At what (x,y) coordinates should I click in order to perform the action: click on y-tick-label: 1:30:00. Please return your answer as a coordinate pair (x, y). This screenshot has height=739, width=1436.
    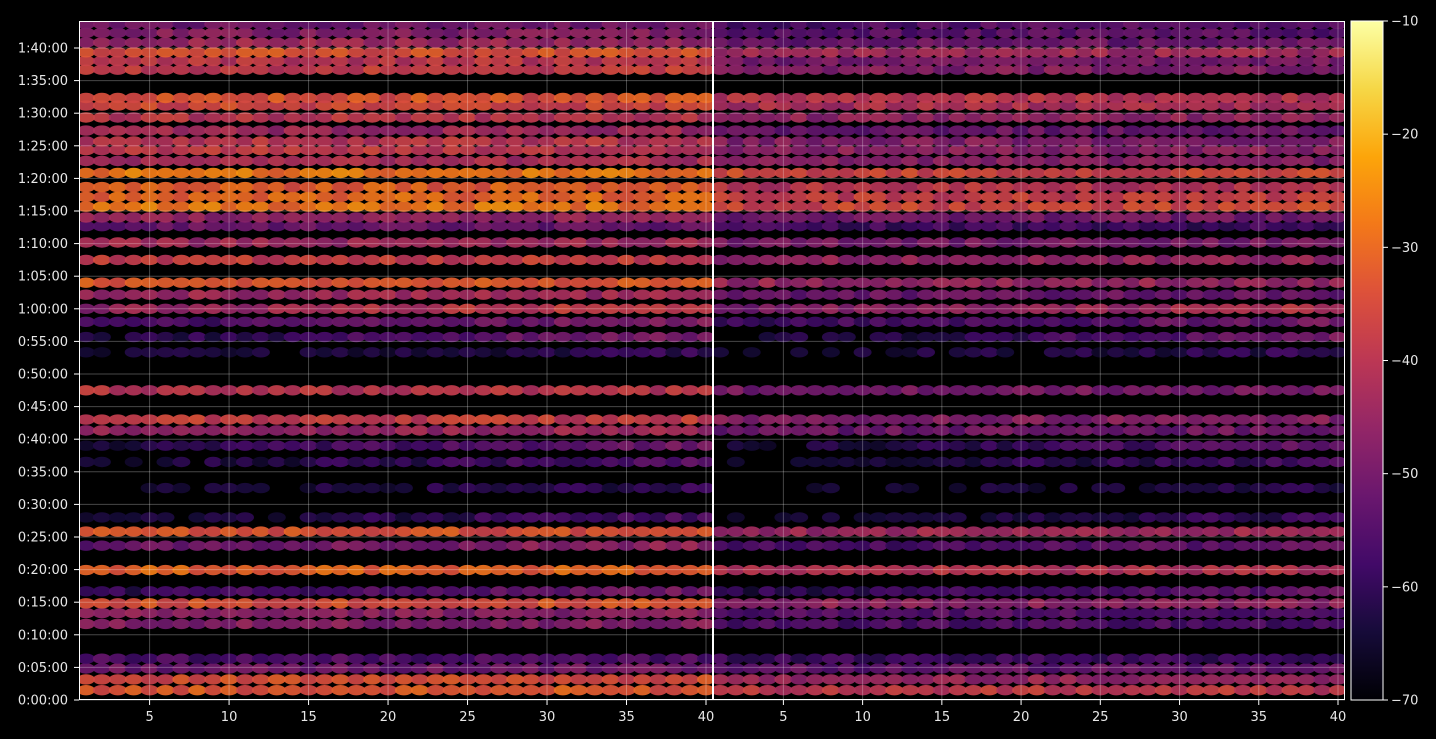
    Looking at the image, I should click on (43, 114).